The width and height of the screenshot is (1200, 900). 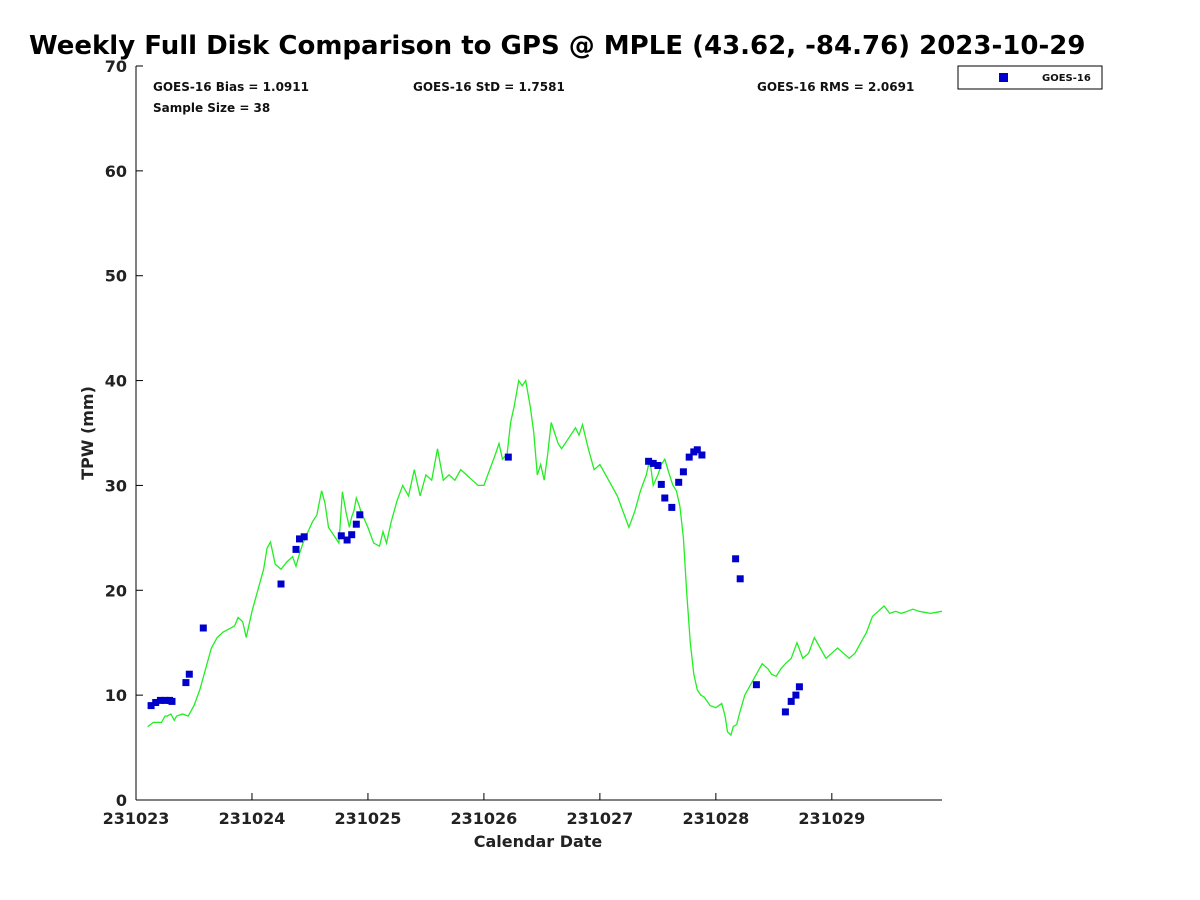 I want to click on y-tick-label: 20, so click(x=116, y=590).